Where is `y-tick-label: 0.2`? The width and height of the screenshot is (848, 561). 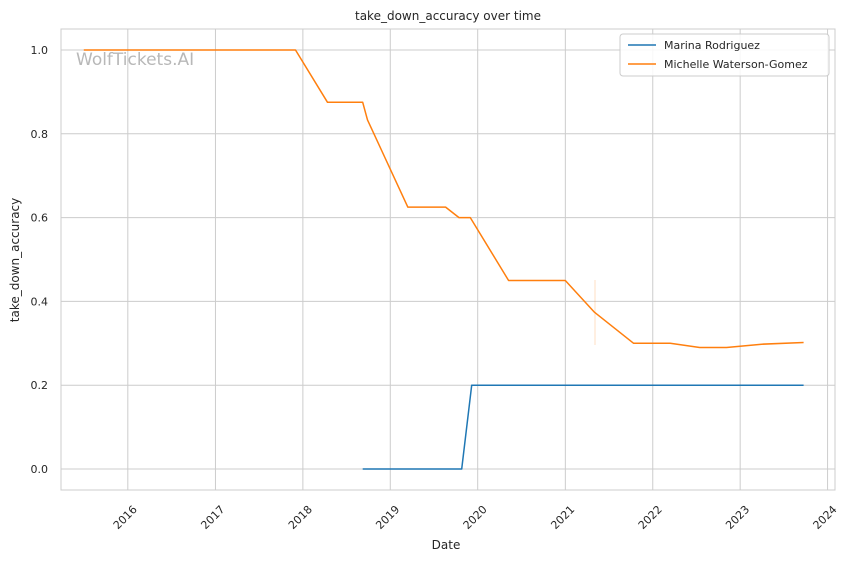
y-tick-label: 0.2 is located at coordinates (40, 385).